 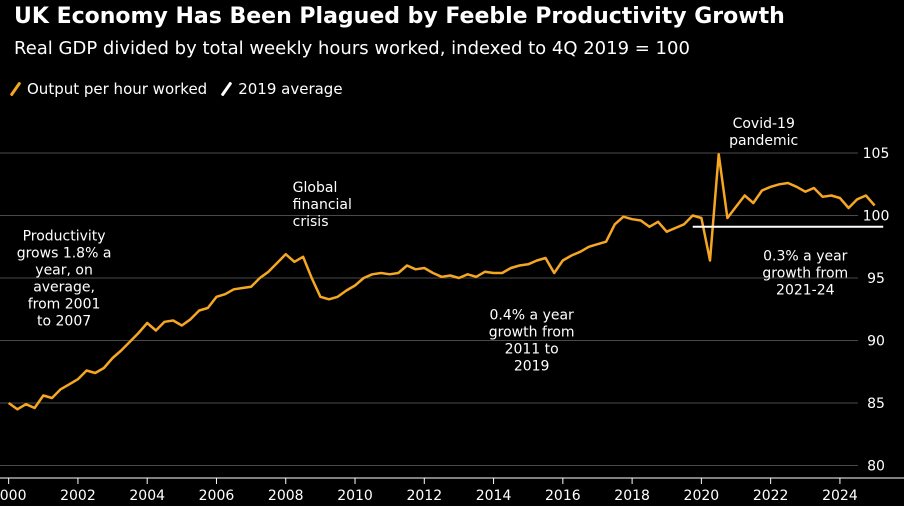 What do you see at coordinates (355, 496) in the screenshot?
I see `x-tick-label-2010: 2010` at bounding box center [355, 496].